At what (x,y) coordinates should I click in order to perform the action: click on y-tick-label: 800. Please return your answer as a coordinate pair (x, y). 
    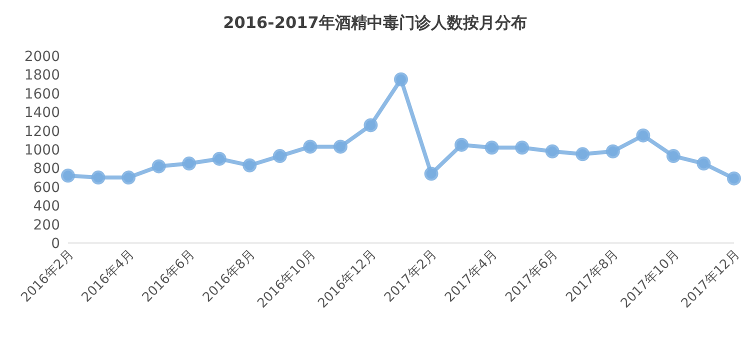
    Looking at the image, I should click on (46, 169).